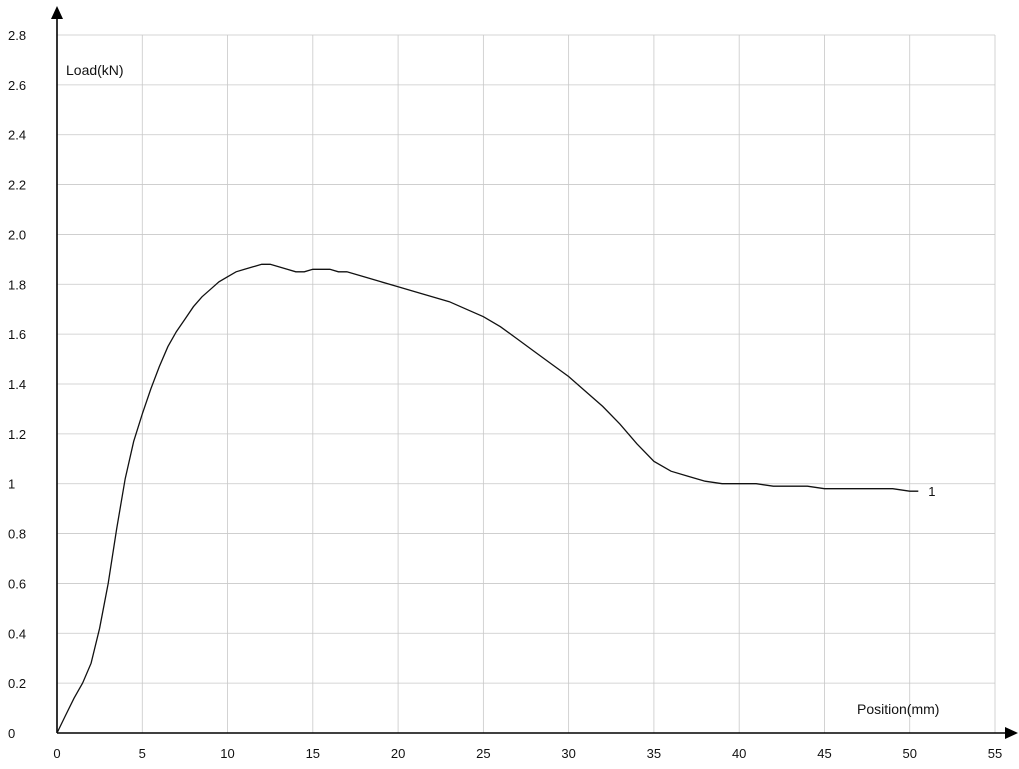 Image resolution: width=1019 pixels, height=769 pixels. I want to click on series-label: 1, so click(931, 491).